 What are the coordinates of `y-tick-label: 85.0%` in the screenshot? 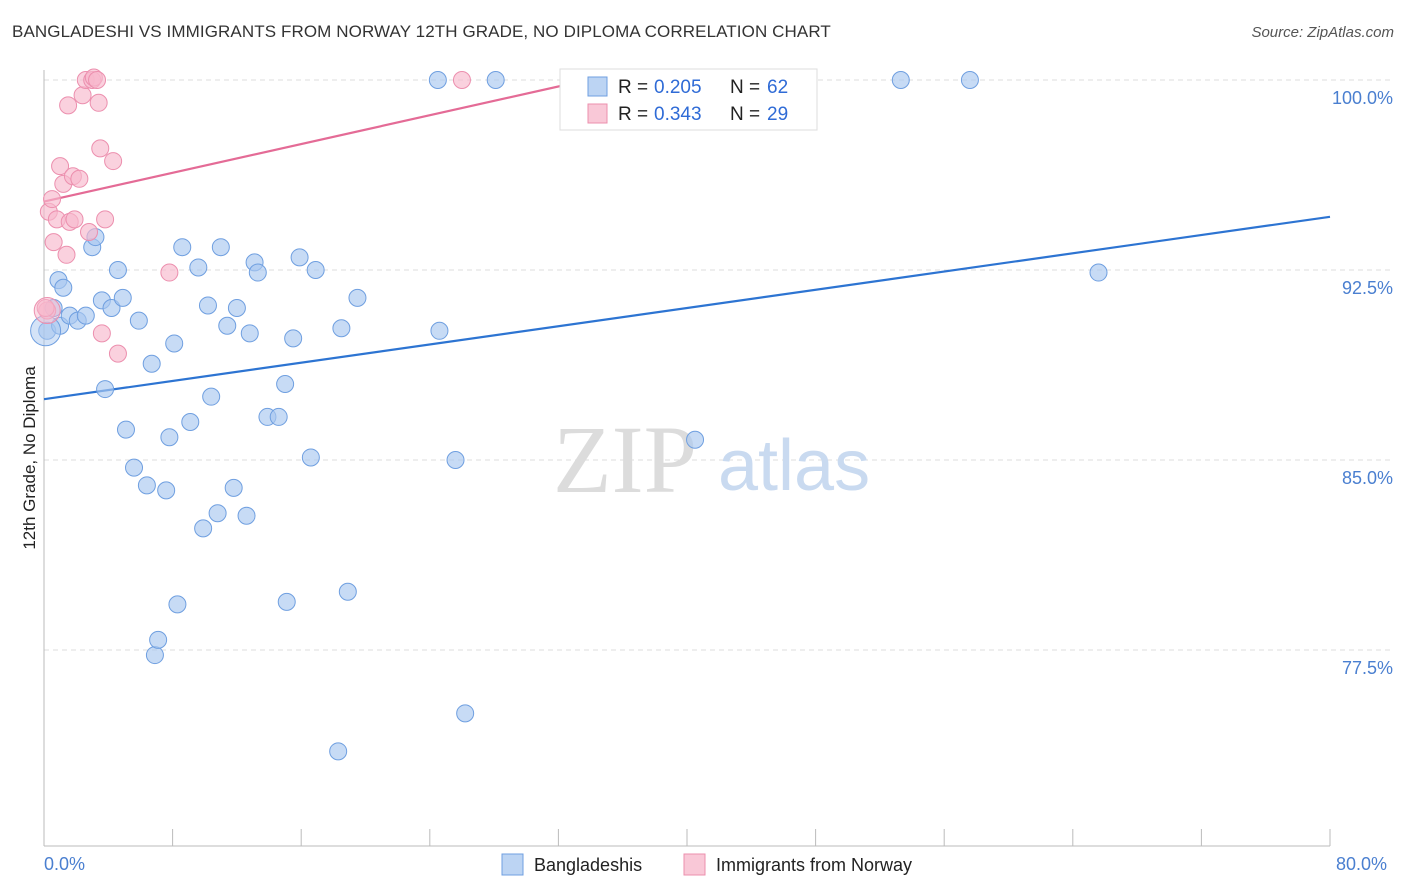 It's located at (1367, 478).